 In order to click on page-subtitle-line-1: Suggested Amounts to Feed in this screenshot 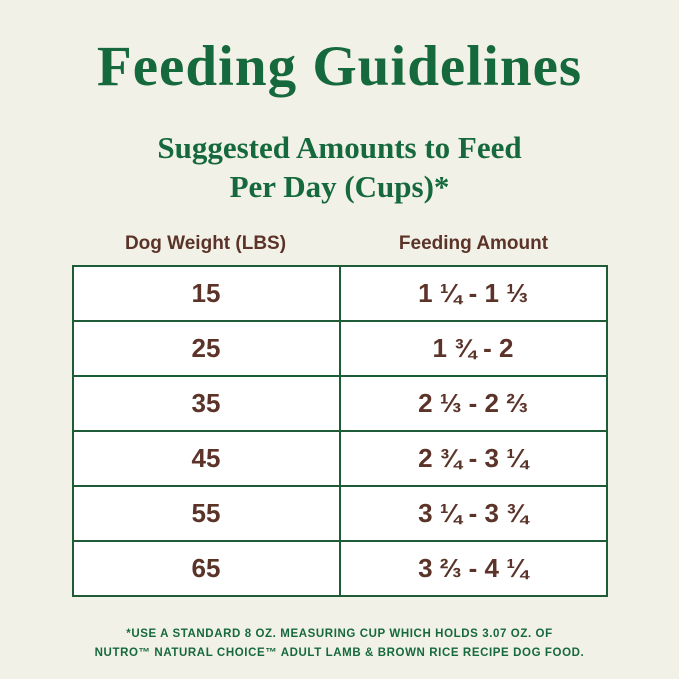, I will do `click(339, 147)`.